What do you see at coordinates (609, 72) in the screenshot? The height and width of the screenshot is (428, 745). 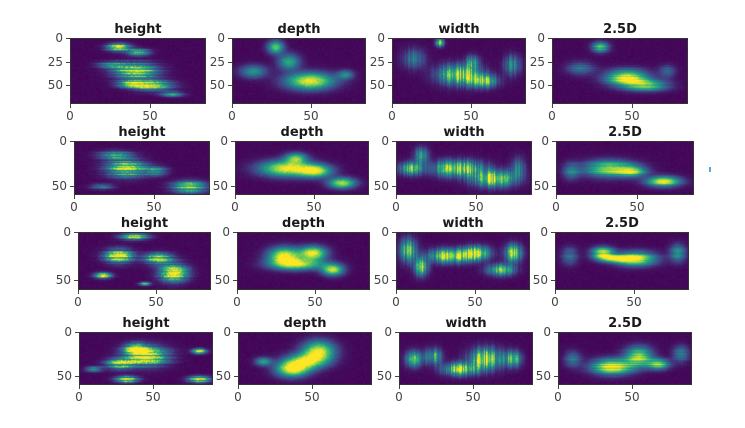 I see `heatmap-panel: 2.5D 0 25 50 0 50` at bounding box center [609, 72].